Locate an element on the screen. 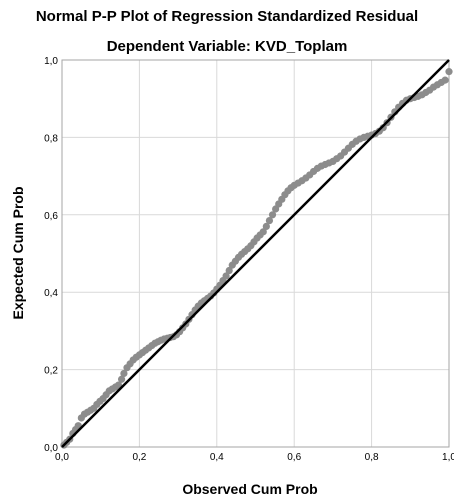 The image size is (454, 501). y-tick-label: 0,4 is located at coordinates (51, 293).